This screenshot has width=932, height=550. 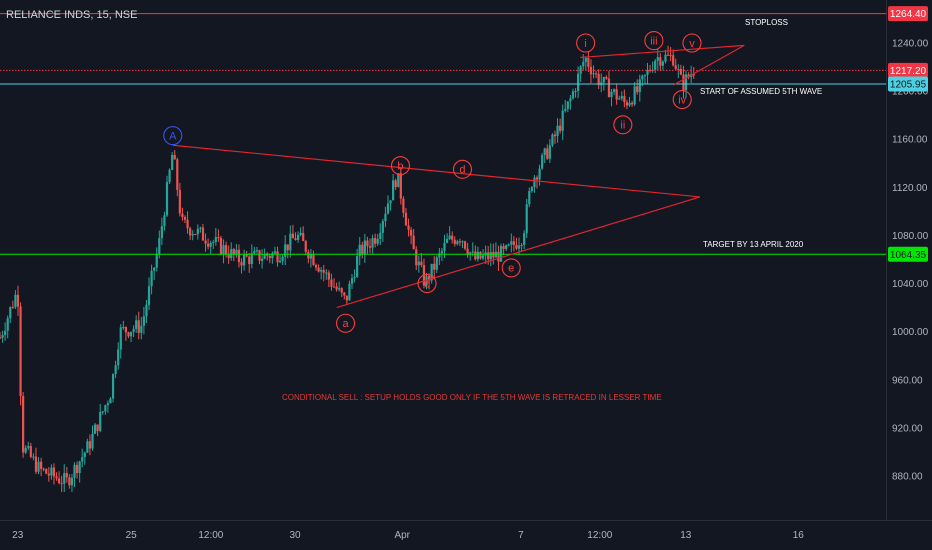 I want to click on x-tick-label: Apr, so click(x=402, y=535).